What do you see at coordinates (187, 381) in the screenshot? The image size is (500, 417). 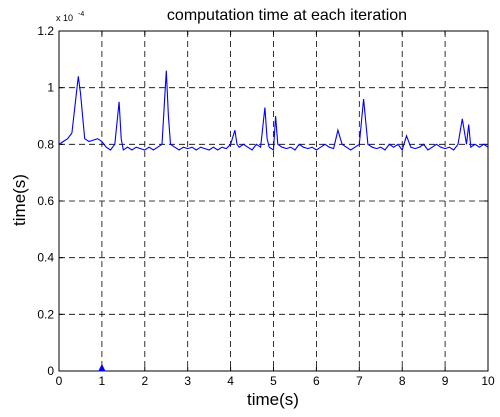 I see `x-tick-label: 3` at bounding box center [187, 381].